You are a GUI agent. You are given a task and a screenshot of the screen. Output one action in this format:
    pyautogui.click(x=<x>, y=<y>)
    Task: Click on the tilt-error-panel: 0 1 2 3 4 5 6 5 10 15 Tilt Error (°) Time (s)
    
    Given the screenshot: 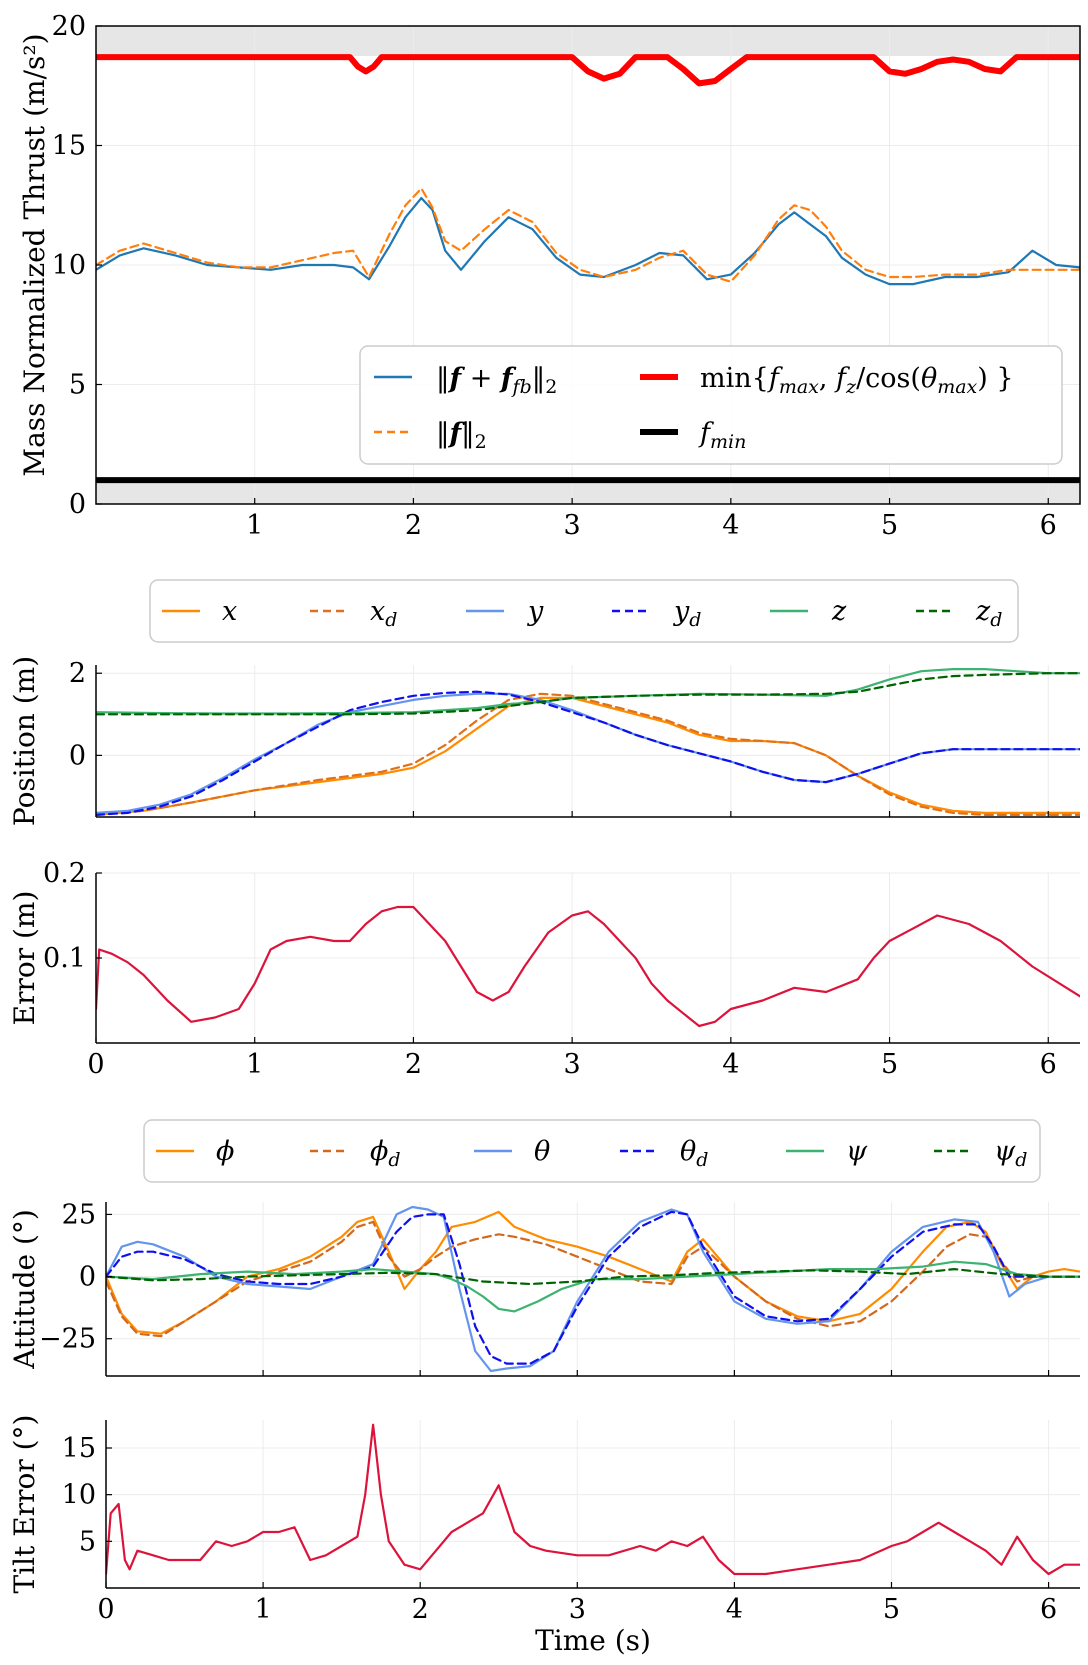 What is the action you would take?
    pyautogui.click(x=544, y=1536)
    